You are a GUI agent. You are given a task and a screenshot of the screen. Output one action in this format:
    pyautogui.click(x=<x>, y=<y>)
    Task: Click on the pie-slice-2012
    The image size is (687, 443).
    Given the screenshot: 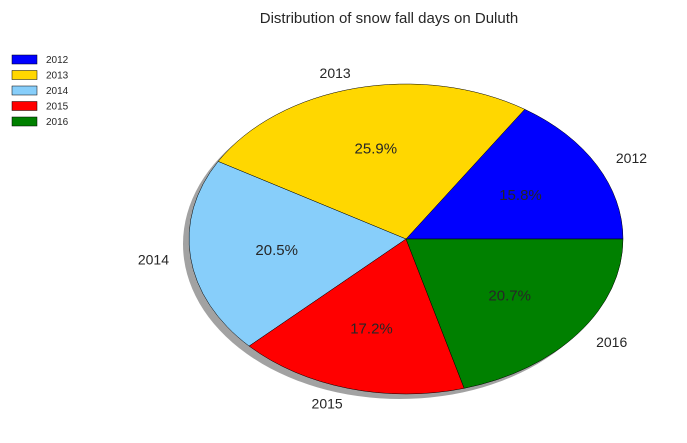 What is the action you would take?
    pyautogui.click(x=514, y=174)
    